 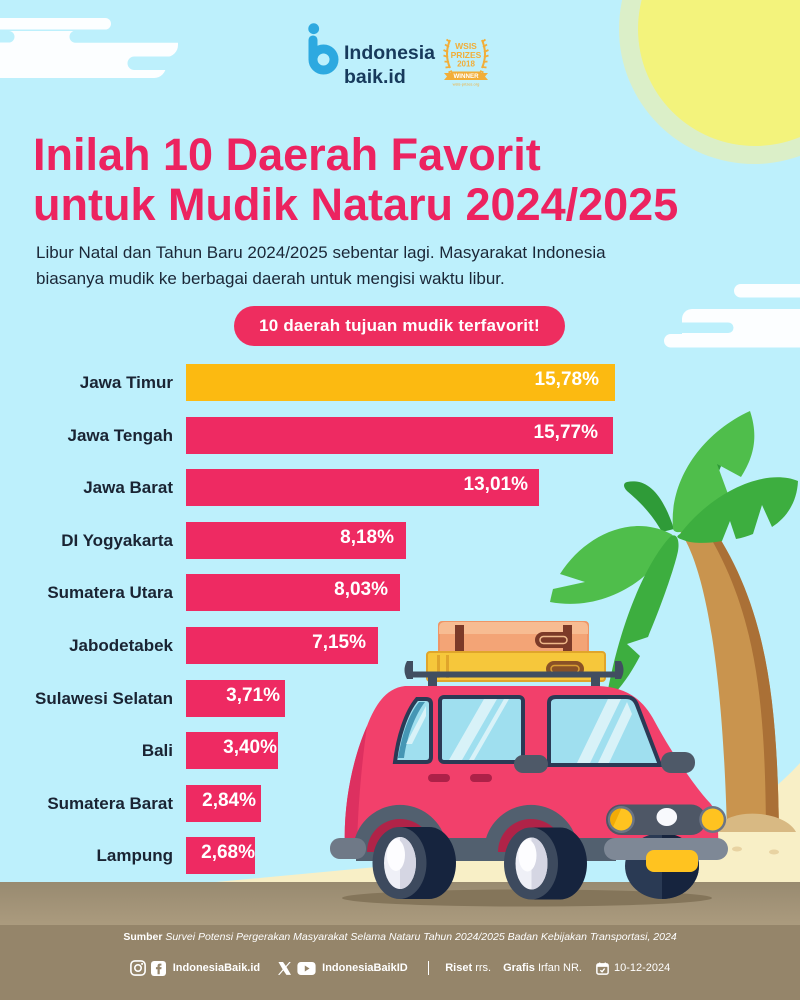 I want to click on svg-text: WSIS, so click(x=466, y=46).